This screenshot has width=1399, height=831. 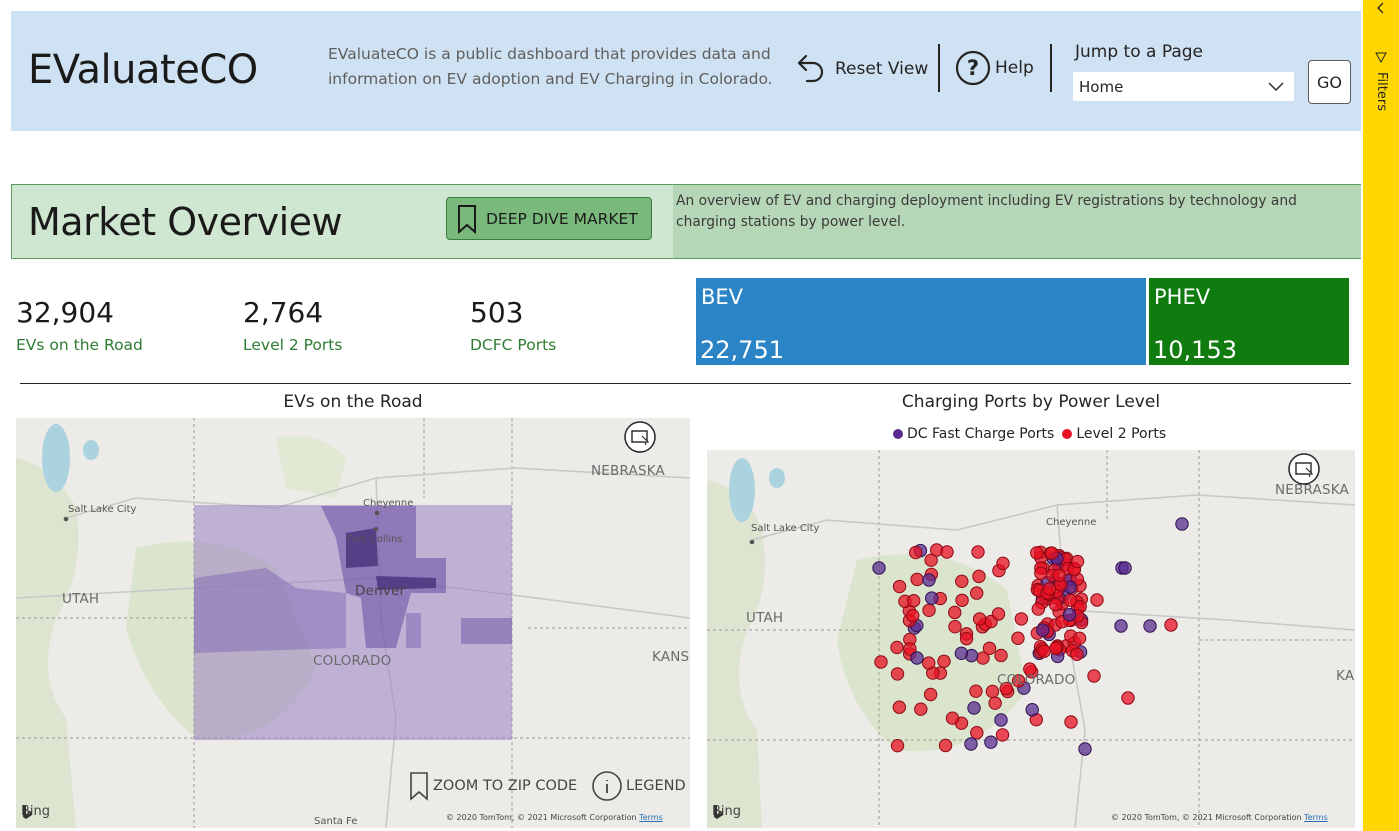 I want to click on phev-name: PHEV, so click(x=1182, y=297).